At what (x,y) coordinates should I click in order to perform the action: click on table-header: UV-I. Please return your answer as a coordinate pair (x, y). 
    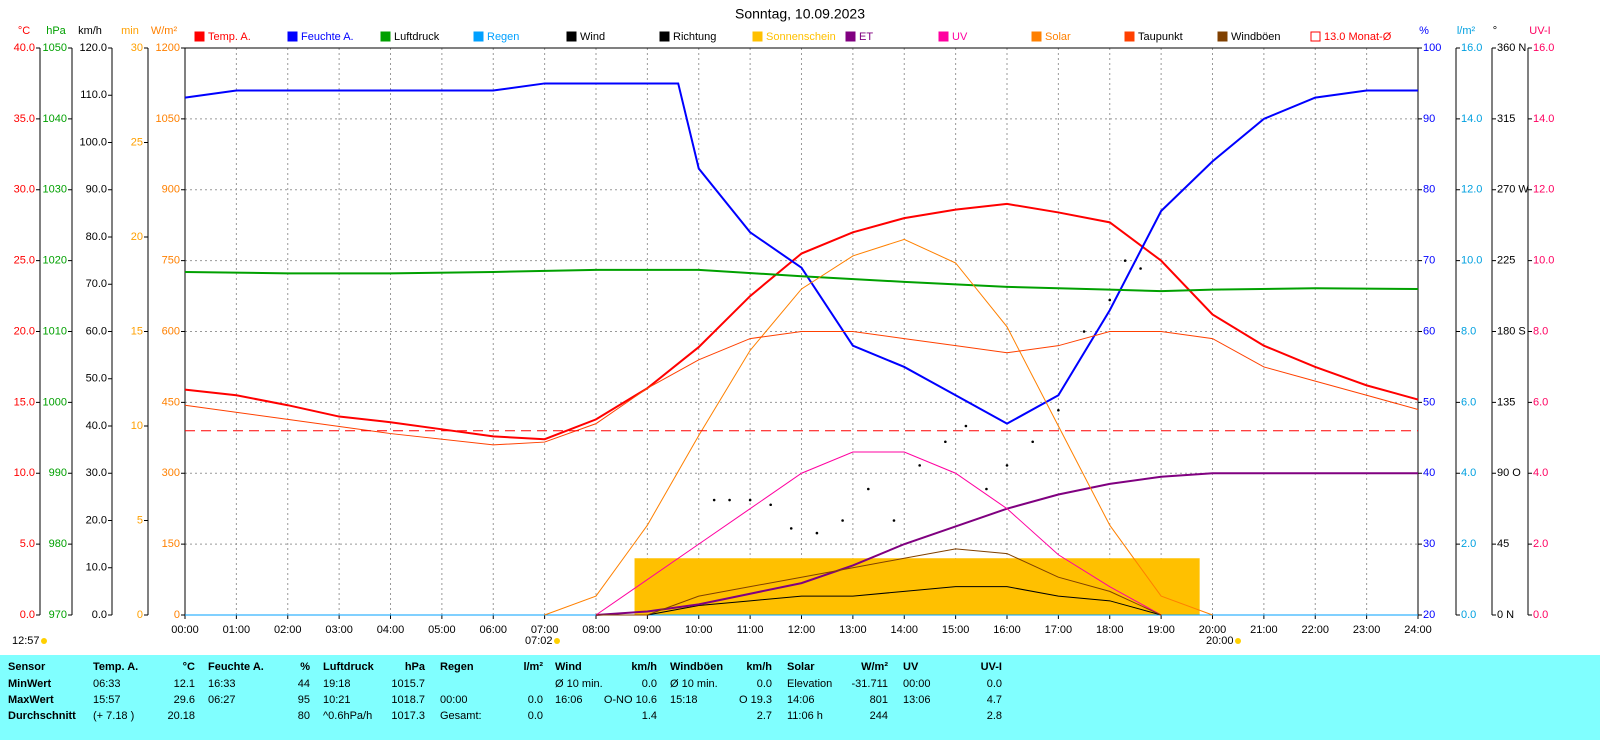
    Looking at the image, I should click on (991, 667).